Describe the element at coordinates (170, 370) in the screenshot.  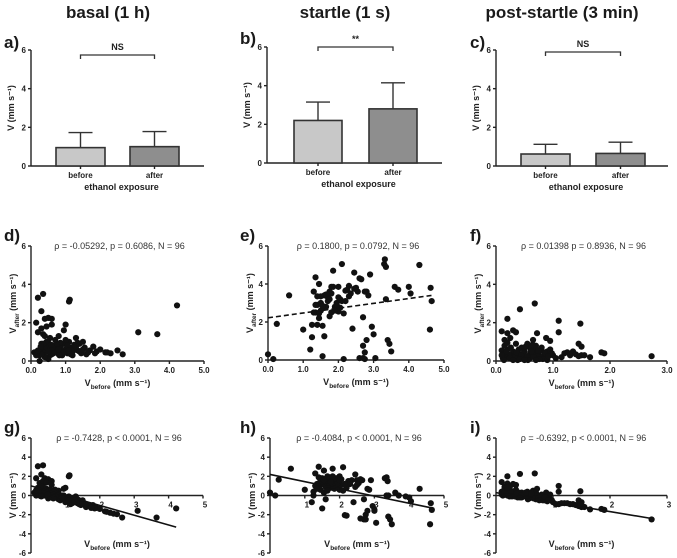
I see `x-tick-label: 4.0` at that location.